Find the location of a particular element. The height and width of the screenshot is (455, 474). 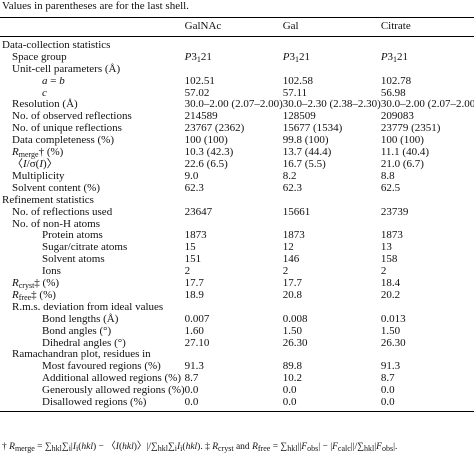

value-cell: 8.7 is located at coordinates (387, 378).